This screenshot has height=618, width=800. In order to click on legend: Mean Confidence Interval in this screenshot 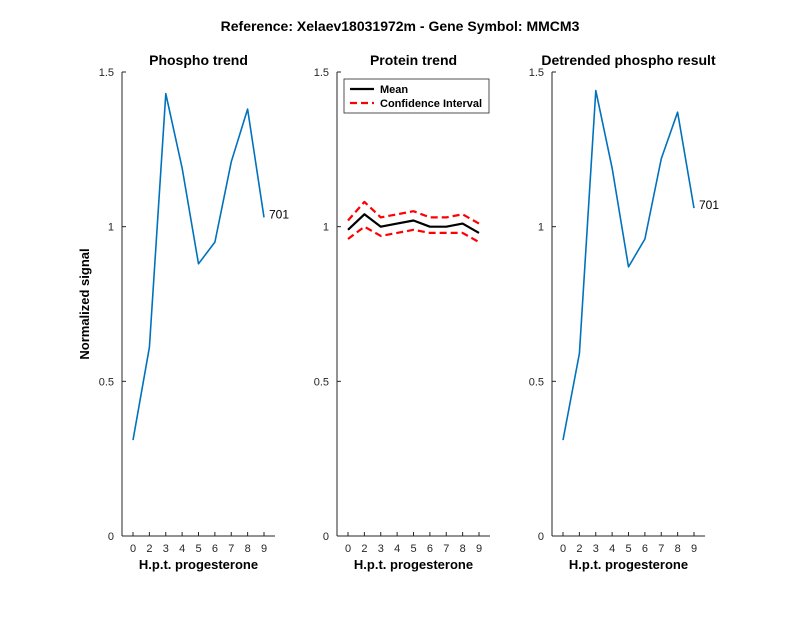, I will do `click(416, 96)`.